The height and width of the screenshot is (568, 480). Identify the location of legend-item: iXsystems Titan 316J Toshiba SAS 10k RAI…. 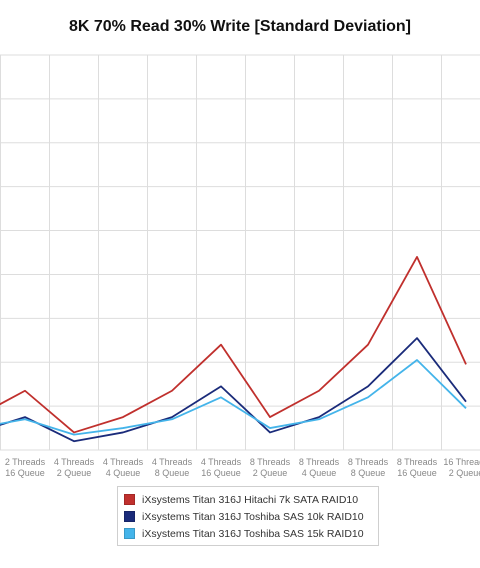
(248, 516).